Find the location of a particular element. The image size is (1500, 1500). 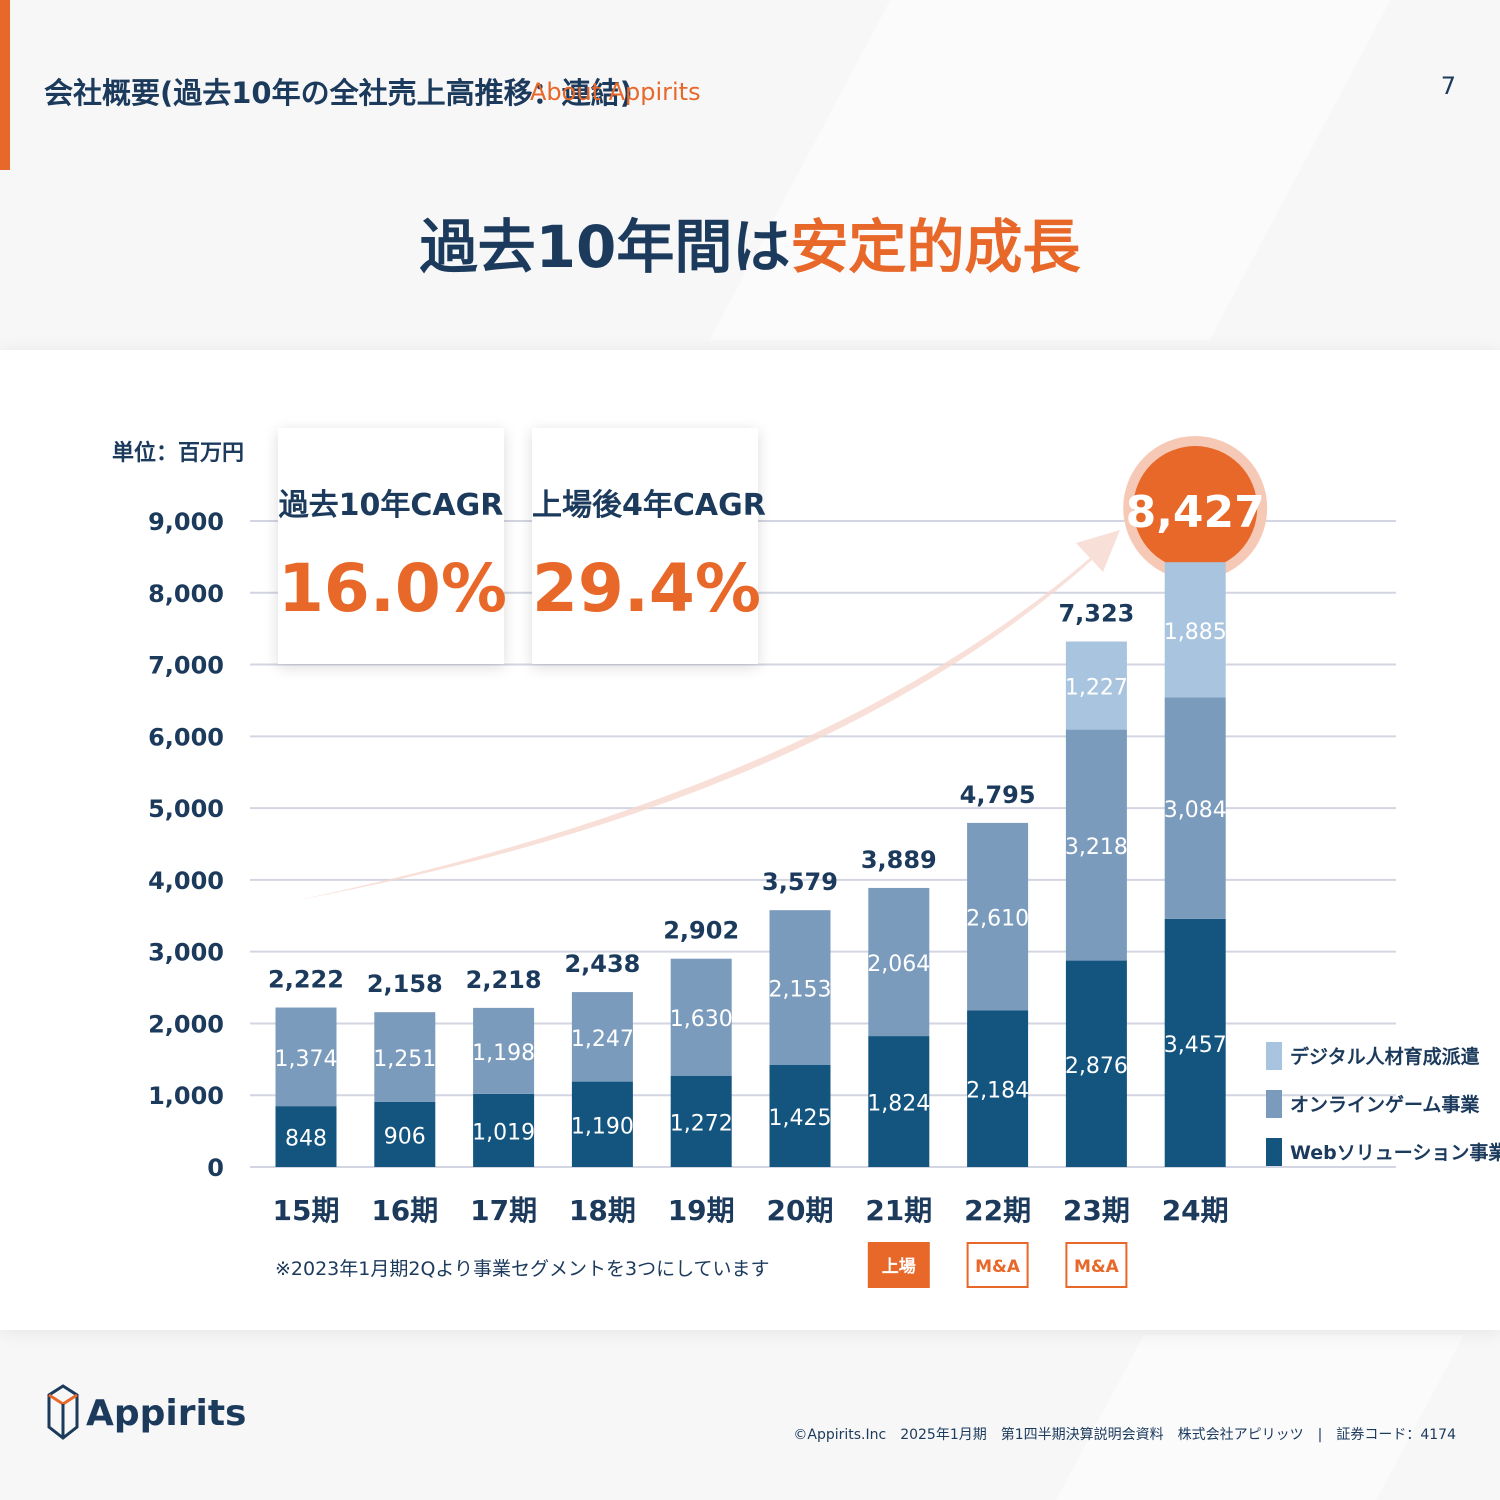

y-tick-label: 0 is located at coordinates (215, 1168).